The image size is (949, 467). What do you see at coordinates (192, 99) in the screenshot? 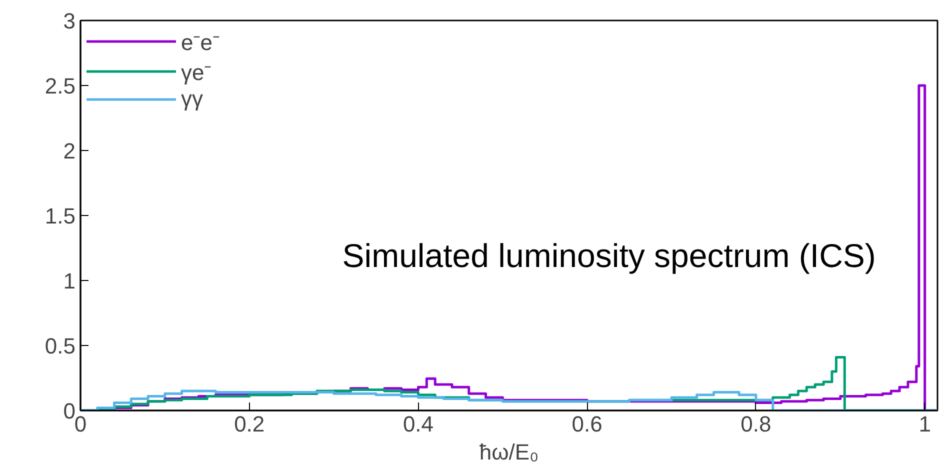
I see `legend-label: γγ` at bounding box center [192, 99].